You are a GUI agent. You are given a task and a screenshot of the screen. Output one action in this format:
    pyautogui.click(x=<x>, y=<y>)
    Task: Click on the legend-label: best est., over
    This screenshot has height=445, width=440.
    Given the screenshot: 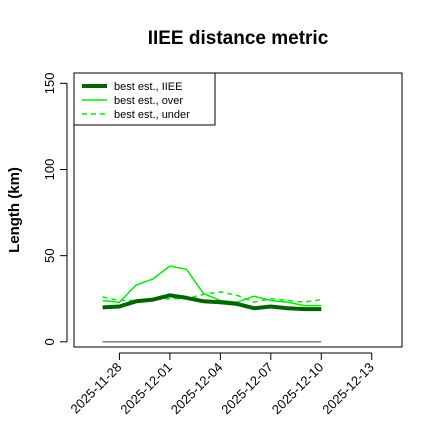 What is the action you would take?
    pyautogui.click(x=148, y=101)
    